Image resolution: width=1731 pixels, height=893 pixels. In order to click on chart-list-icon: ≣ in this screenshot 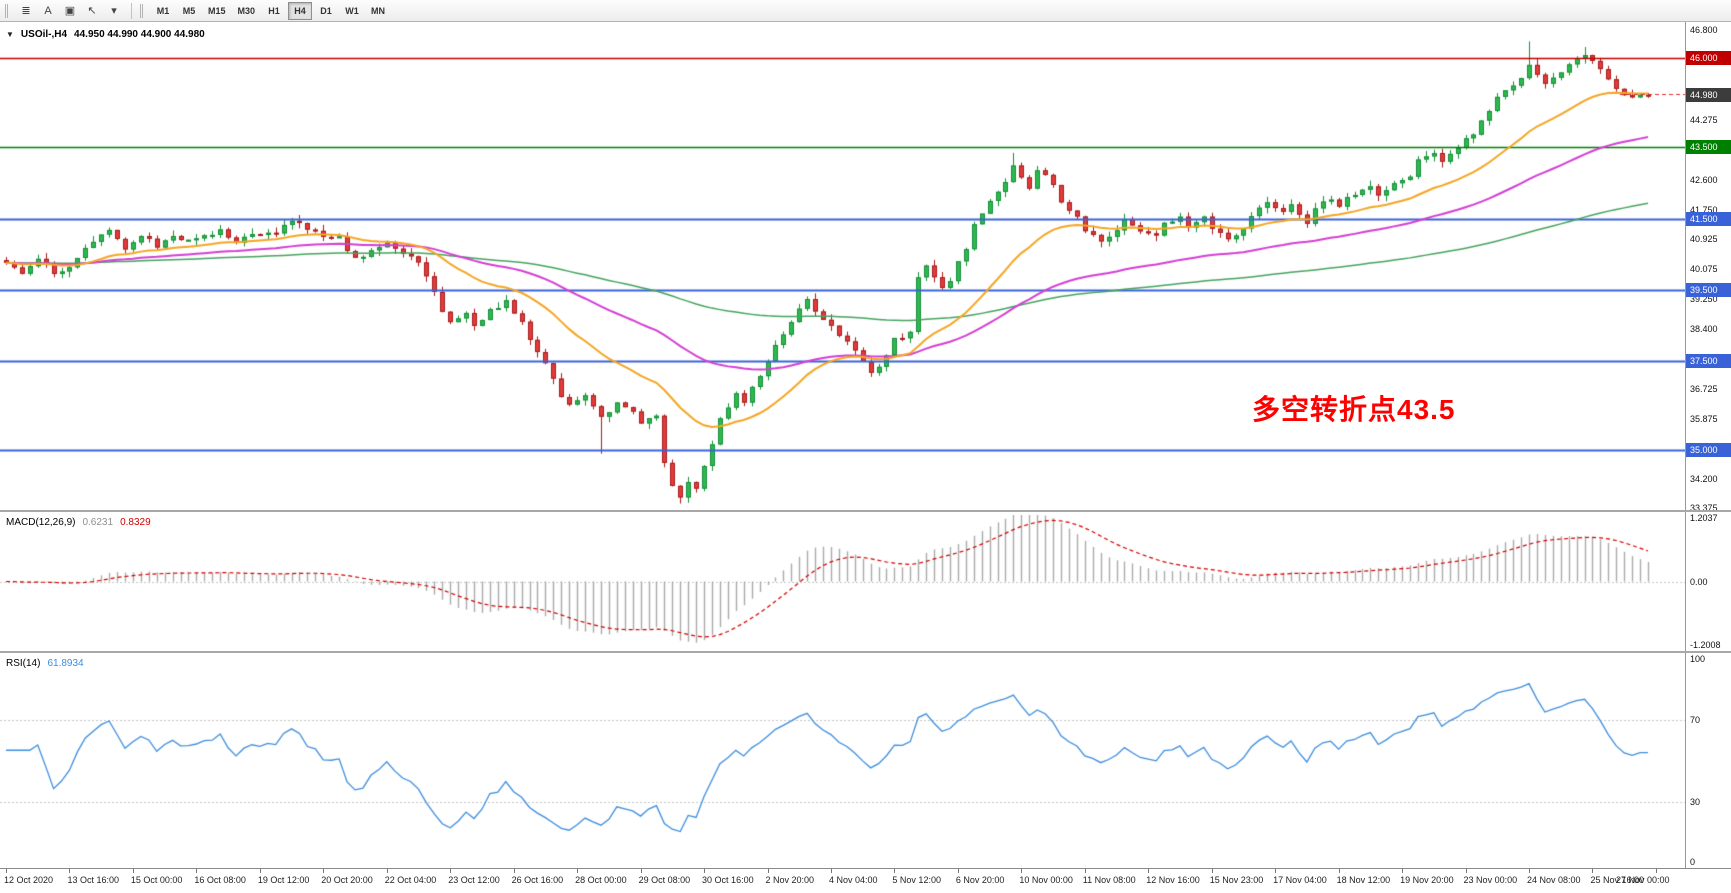, I will do `click(26, 11)`.